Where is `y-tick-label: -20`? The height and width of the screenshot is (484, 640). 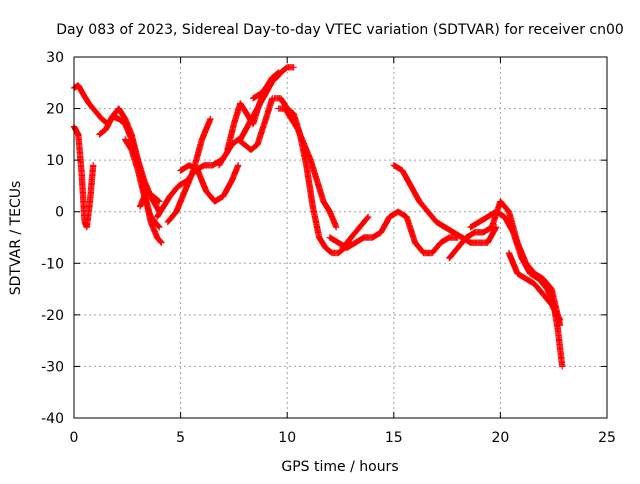 y-tick-label: -20 is located at coordinates (52, 316).